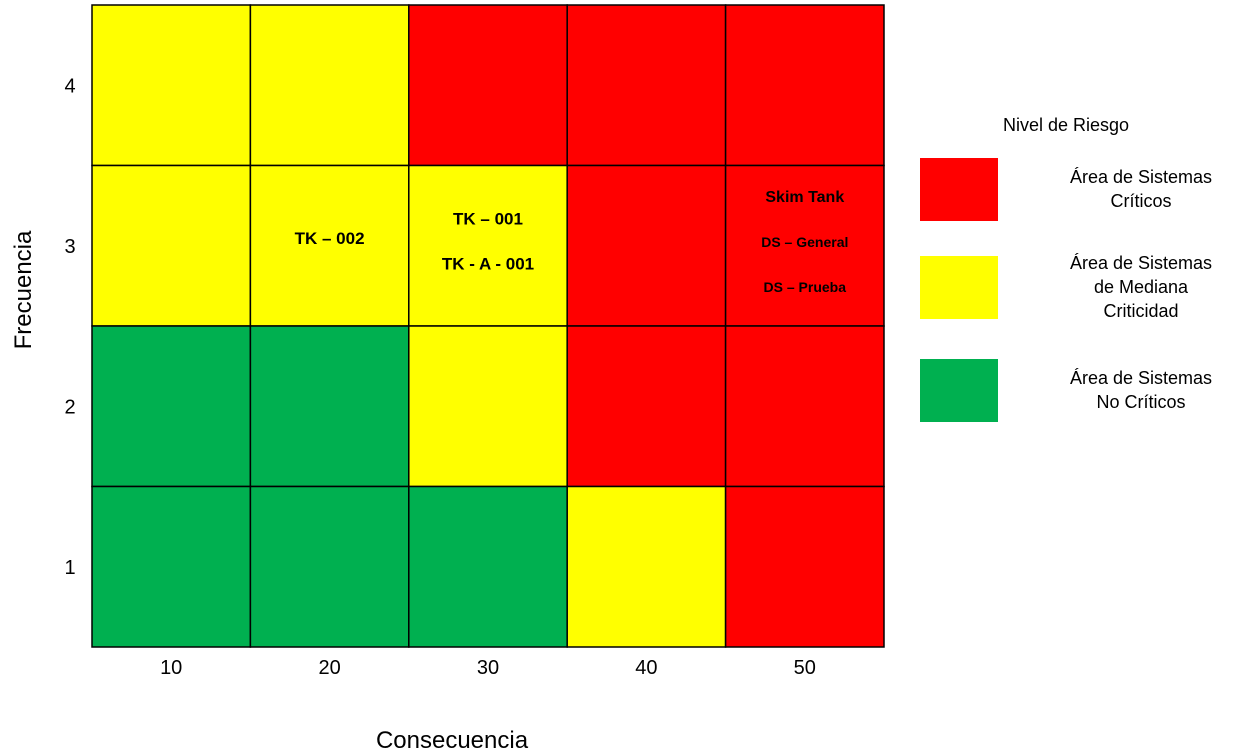  I want to click on legend-item-label: No Críticos, so click(1140, 402).